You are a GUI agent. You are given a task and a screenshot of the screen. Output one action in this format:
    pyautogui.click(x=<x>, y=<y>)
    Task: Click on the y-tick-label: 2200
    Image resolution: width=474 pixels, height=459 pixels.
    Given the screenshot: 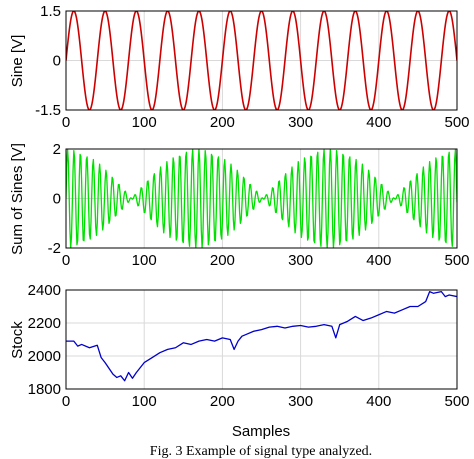 What is the action you would take?
    pyautogui.click(x=44, y=323)
    